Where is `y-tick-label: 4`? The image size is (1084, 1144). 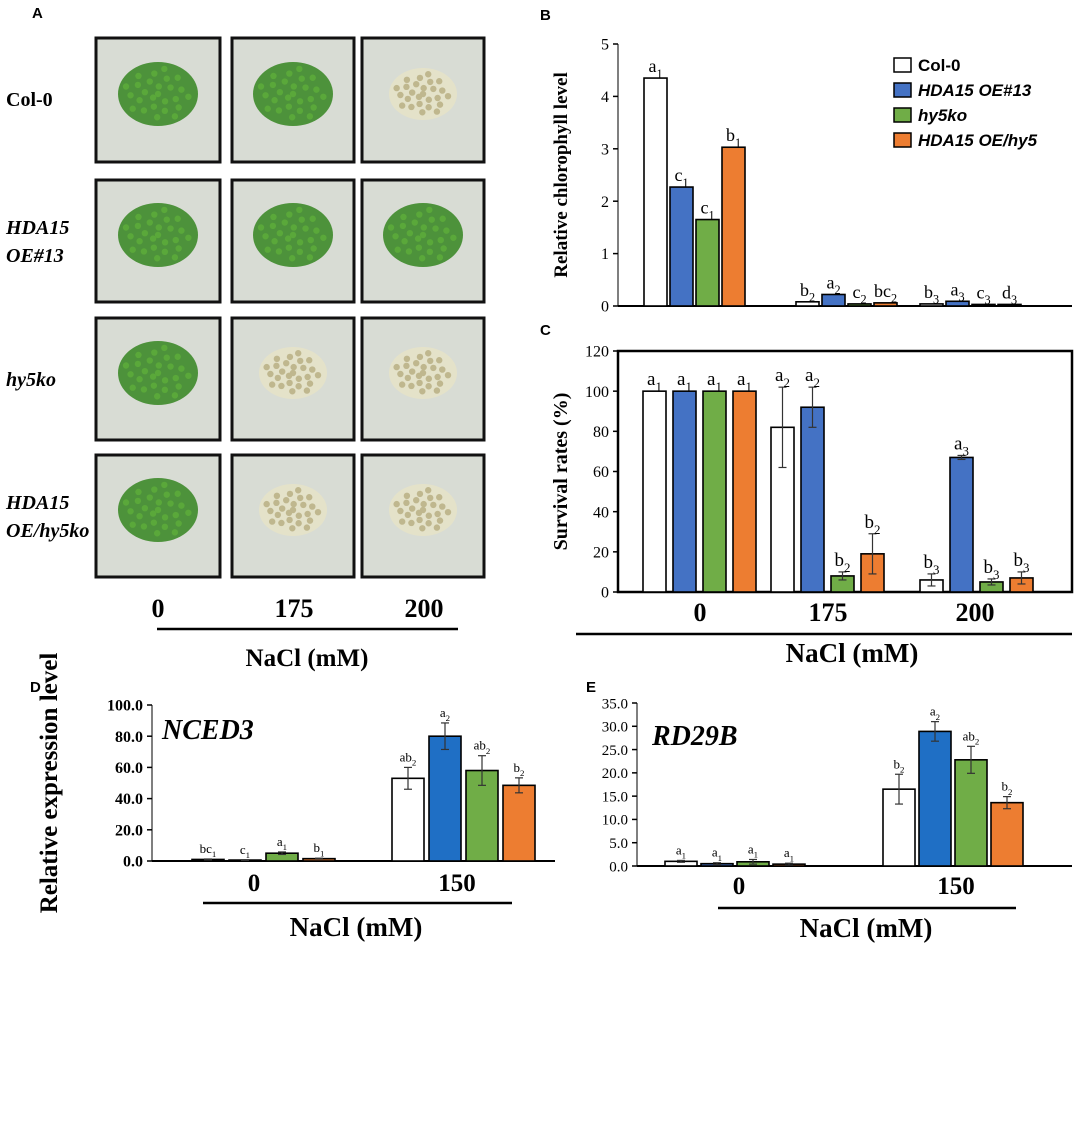
y-tick-label: 4 is located at coordinates (605, 97).